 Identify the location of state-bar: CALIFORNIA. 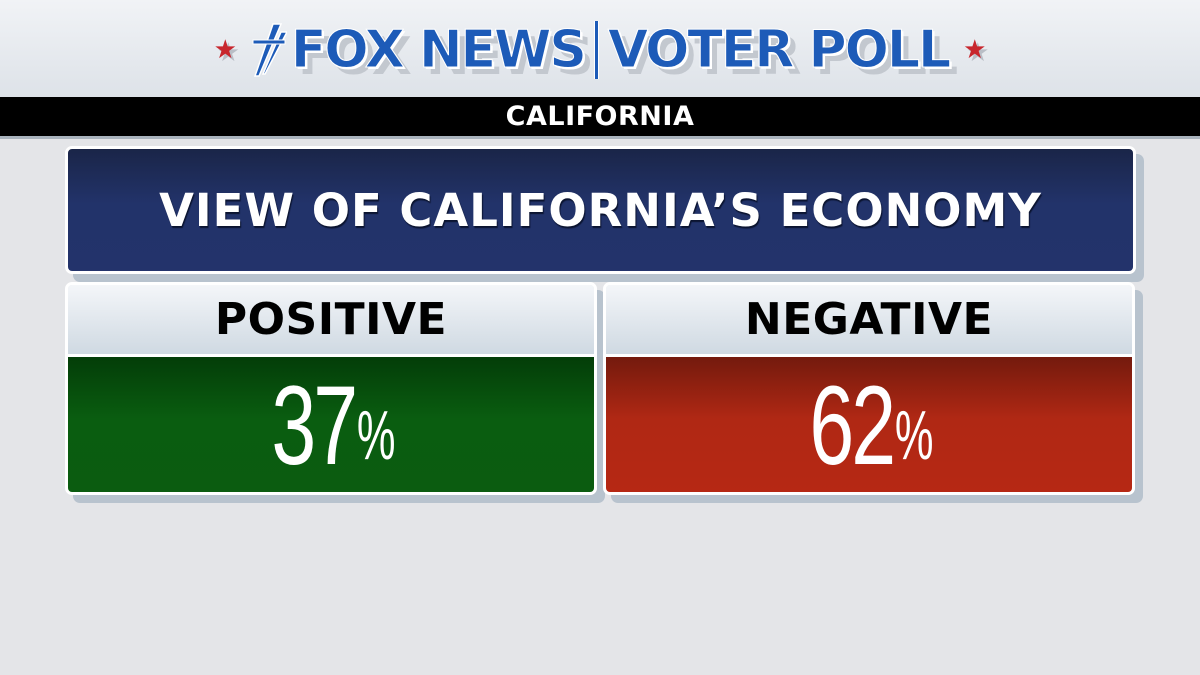
(600, 118).